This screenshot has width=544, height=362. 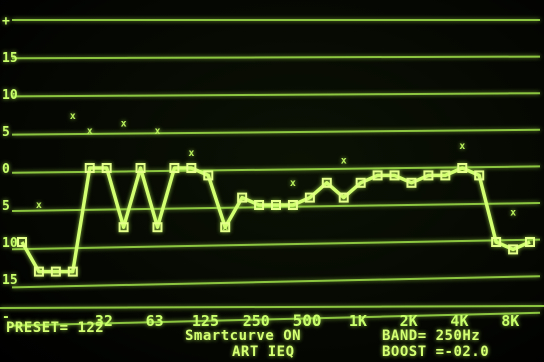 I want to click on db-tick-label: +, so click(x=6, y=21).